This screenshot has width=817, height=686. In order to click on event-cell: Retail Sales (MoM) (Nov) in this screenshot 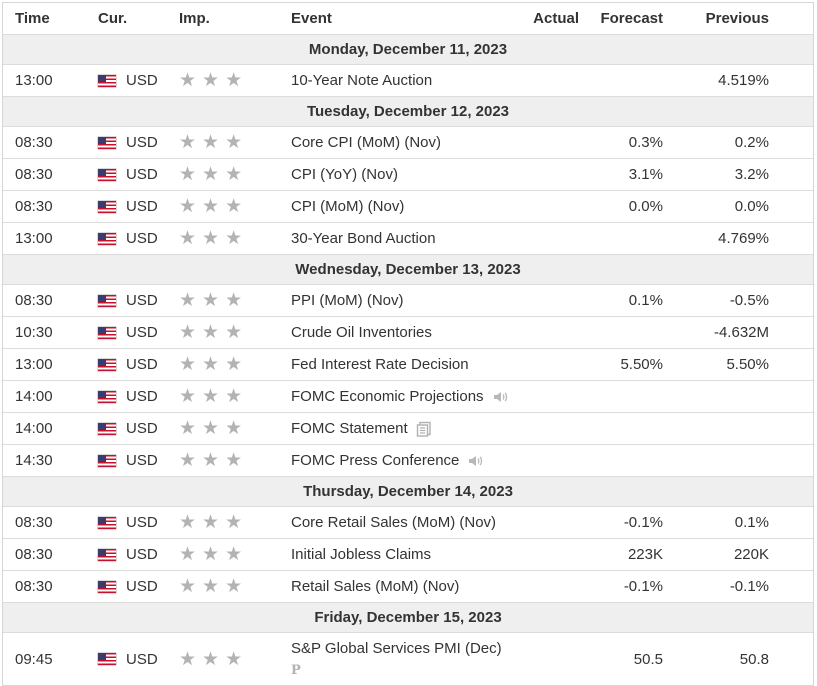, I will do `click(375, 586)`.